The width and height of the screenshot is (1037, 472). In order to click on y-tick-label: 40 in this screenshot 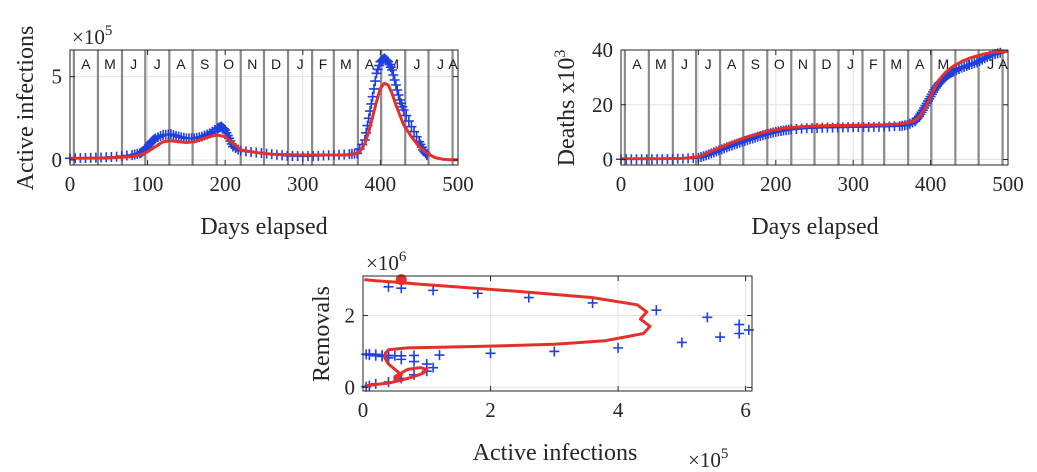, I will do `click(602, 50)`.